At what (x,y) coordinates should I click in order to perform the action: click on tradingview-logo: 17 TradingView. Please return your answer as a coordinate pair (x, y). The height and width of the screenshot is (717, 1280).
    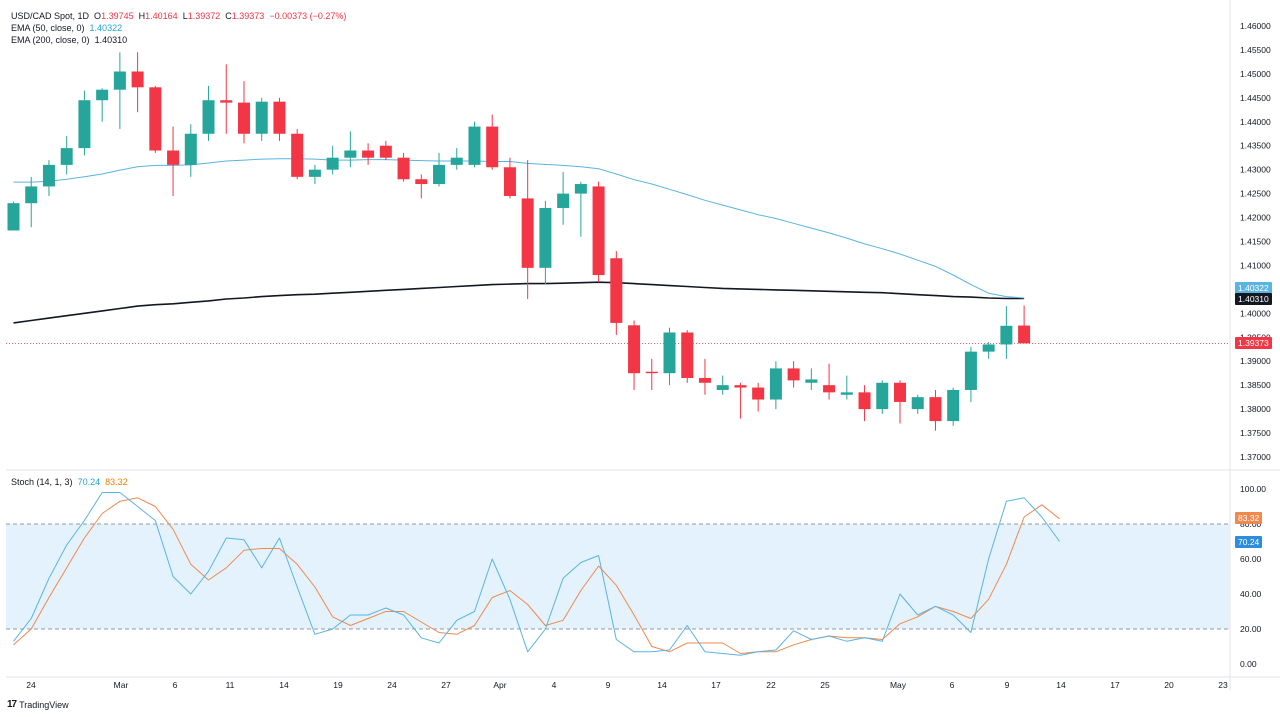
    Looking at the image, I should click on (38, 704).